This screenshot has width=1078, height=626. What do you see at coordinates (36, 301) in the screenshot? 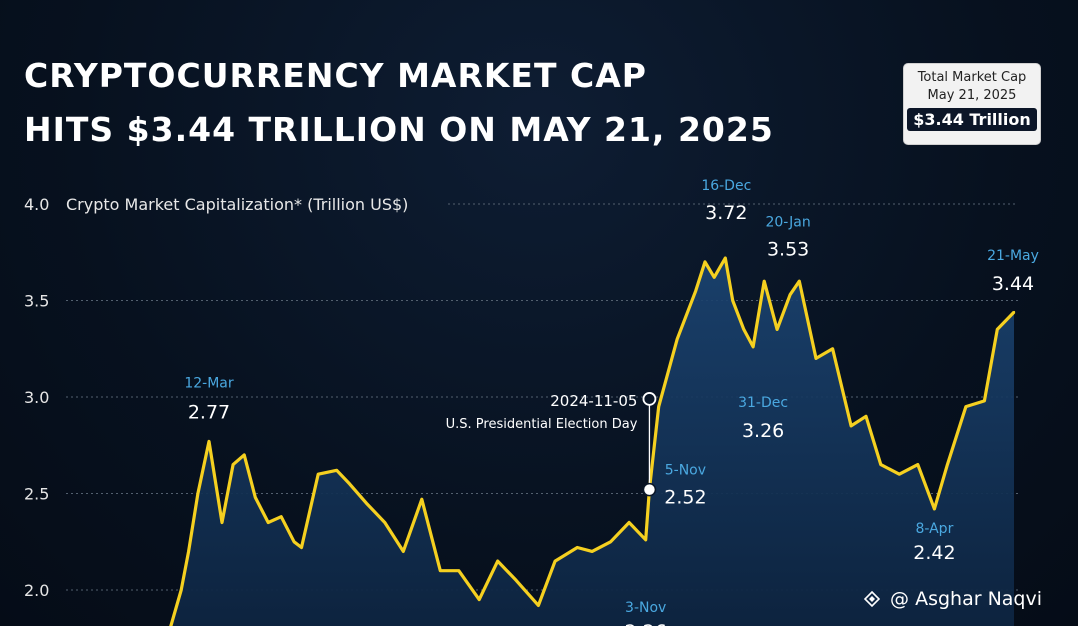
I see `y-tick-label: 3.5` at bounding box center [36, 301].